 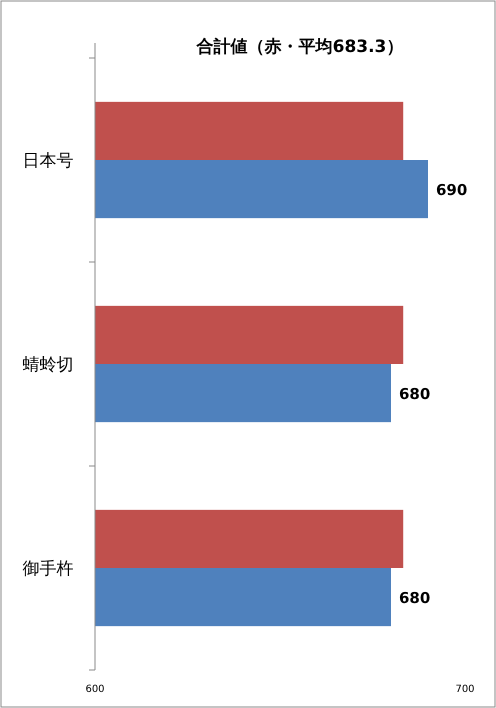 What do you see at coordinates (95, 689) in the screenshot?
I see `x-tick-label: 600` at bounding box center [95, 689].